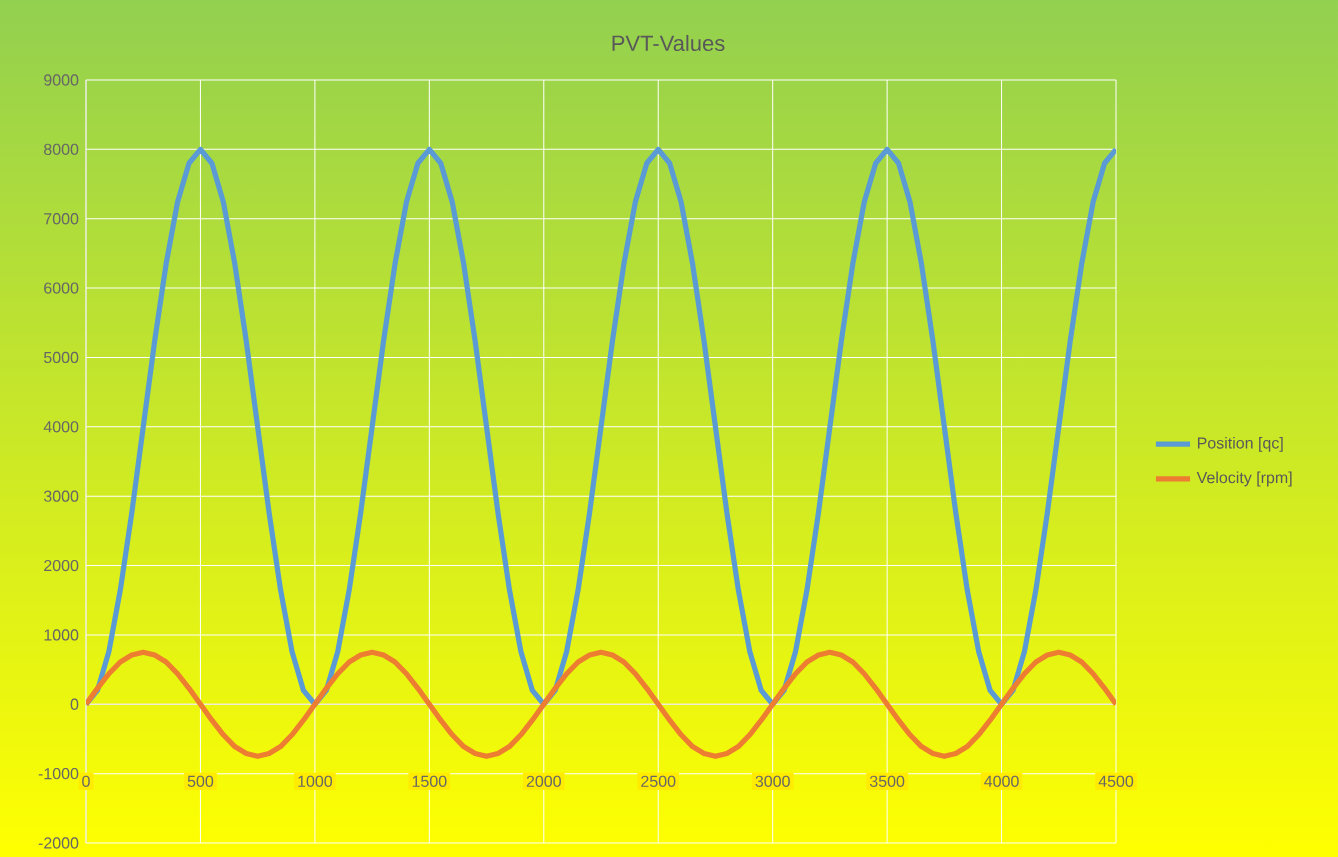 The width and height of the screenshot is (1338, 857). What do you see at coordinates (1240, 444) in the screenshot?
I see `legend-label: Position [qc]` at bounding box center [1240, 444].